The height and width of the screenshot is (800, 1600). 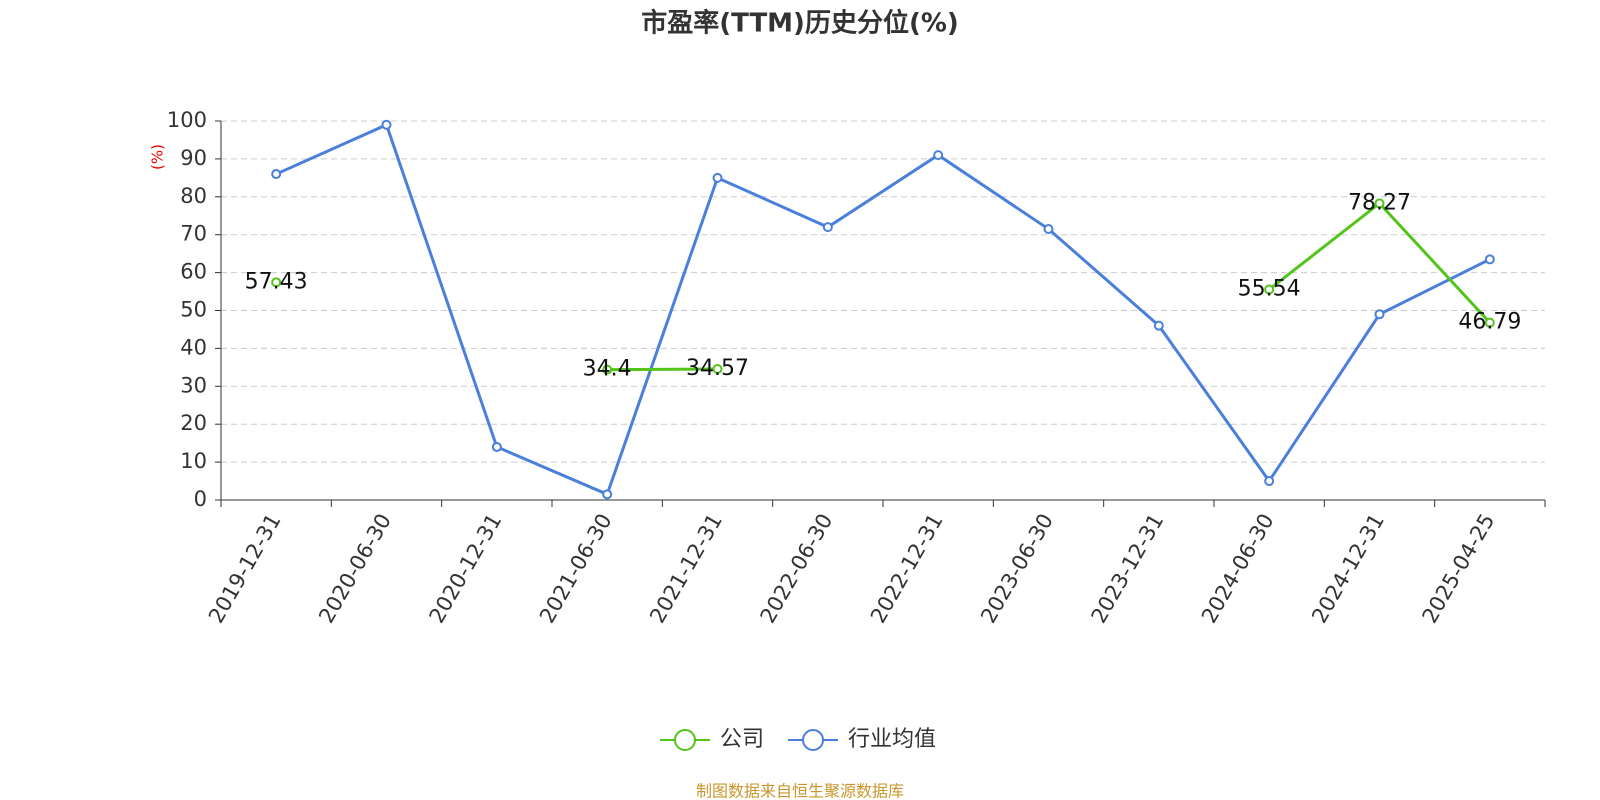 I want to click on x-tick-label: 2021-06-30, so click(x=576, y=569).